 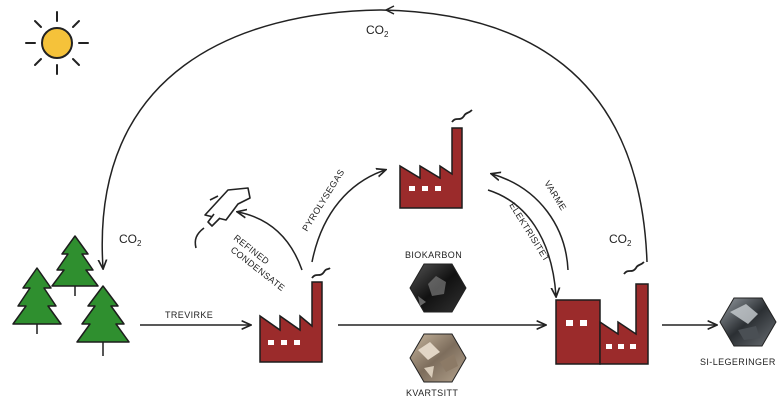 What do you see at coordinates (748, 322) in the screenshot?
I see `si-alloy-hexagon-icon` at bounding box center [748, 322].